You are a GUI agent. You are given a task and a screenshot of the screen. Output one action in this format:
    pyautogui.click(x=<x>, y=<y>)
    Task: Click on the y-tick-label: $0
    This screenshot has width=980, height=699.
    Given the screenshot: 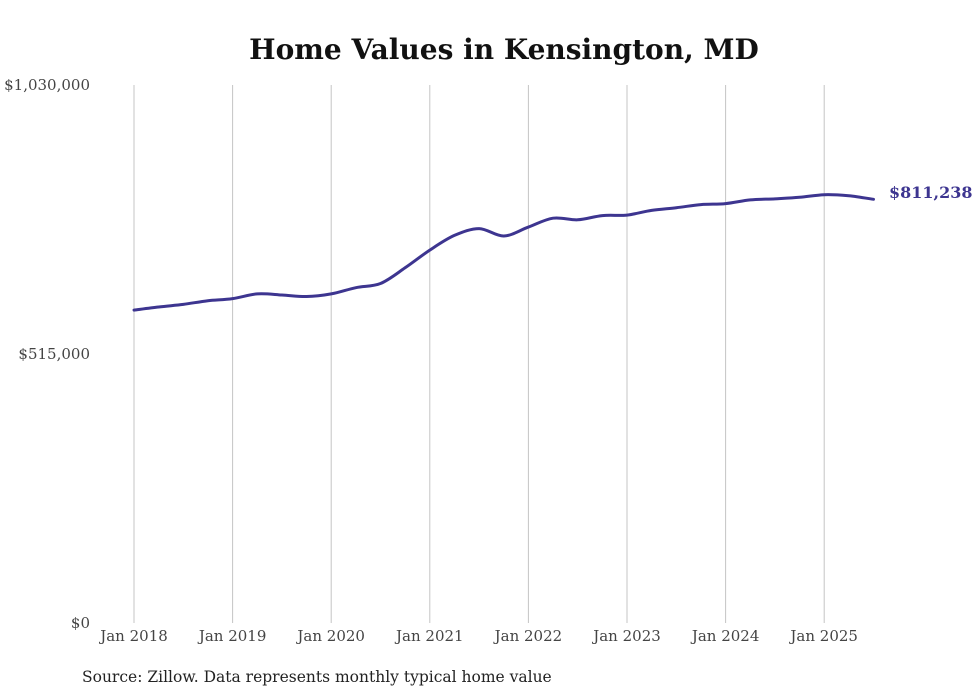 What is the action you would take?
    pyautogui.click(x=80, y=623)
    